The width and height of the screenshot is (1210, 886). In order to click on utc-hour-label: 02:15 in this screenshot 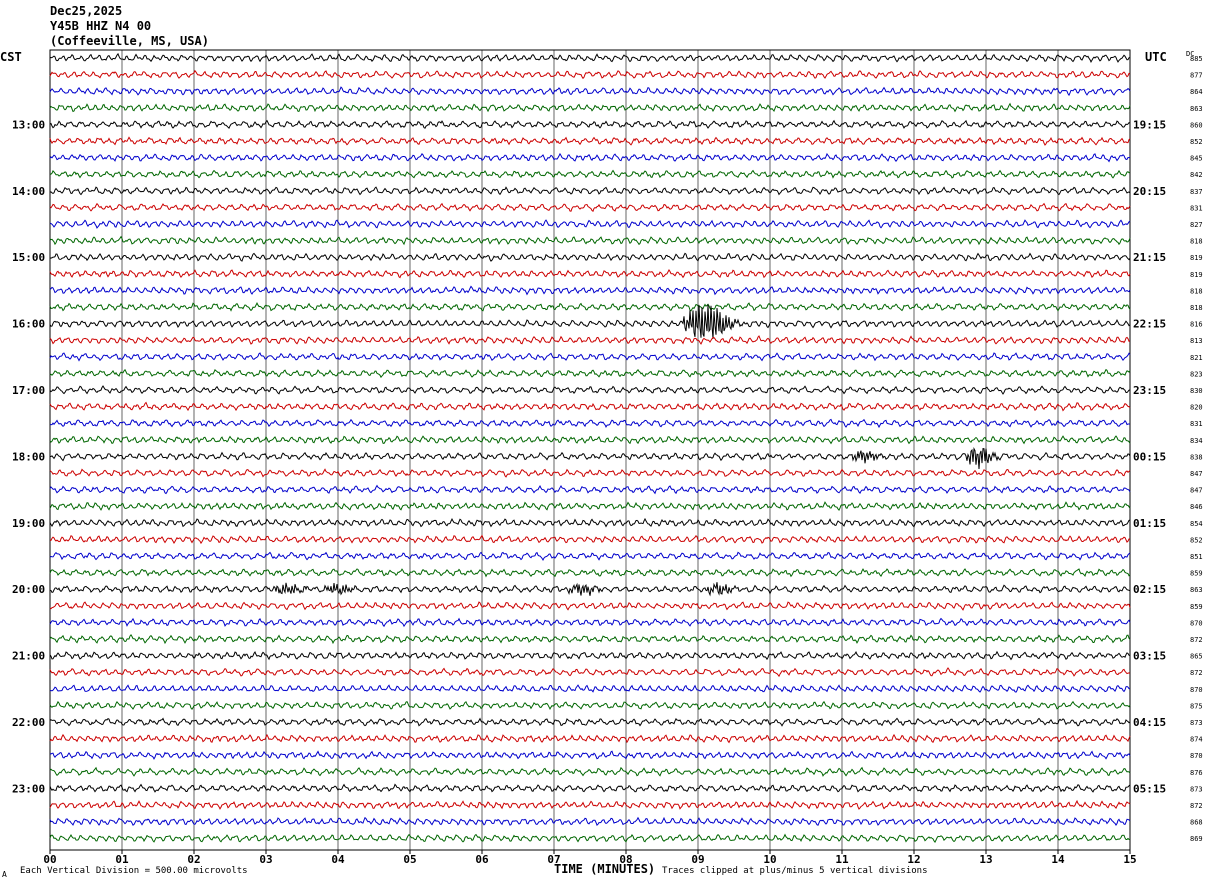, I will do `click(1149, 589)`.